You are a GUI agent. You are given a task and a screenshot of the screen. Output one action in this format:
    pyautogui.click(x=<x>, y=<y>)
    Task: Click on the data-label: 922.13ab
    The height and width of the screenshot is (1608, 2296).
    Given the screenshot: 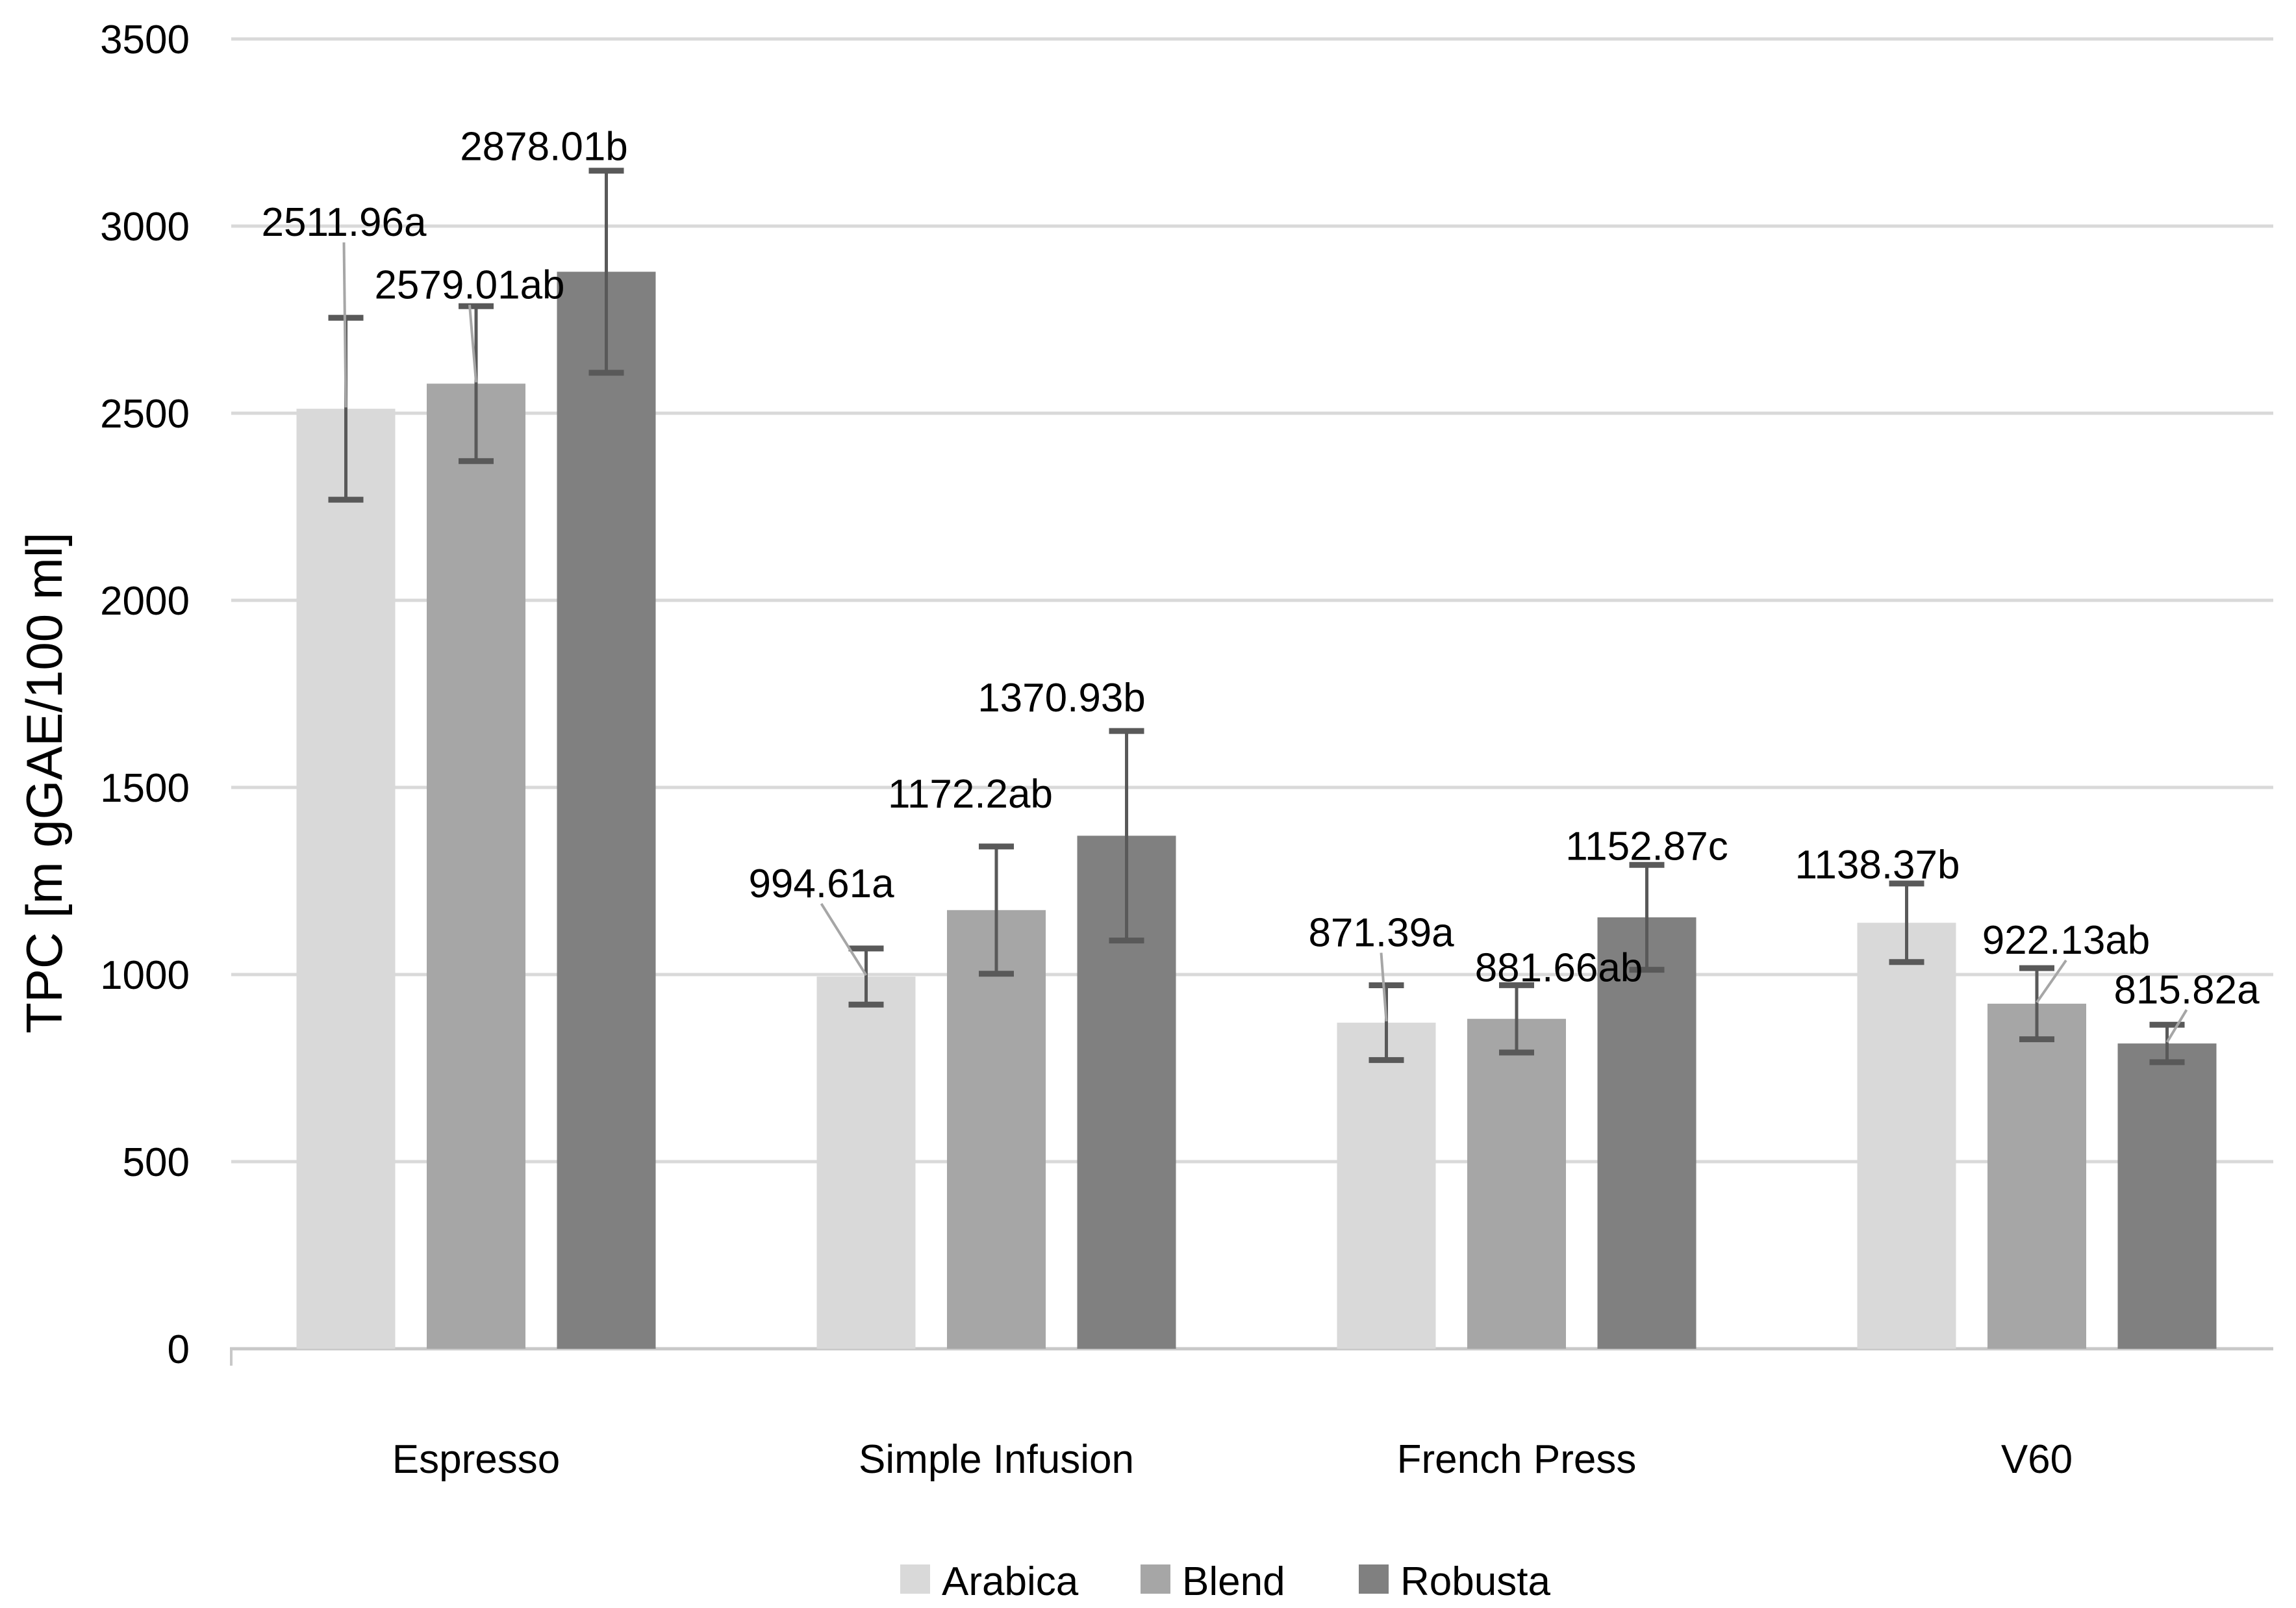 What is the action you would take?
    pyautogui.click(x=2066, y=940)
    